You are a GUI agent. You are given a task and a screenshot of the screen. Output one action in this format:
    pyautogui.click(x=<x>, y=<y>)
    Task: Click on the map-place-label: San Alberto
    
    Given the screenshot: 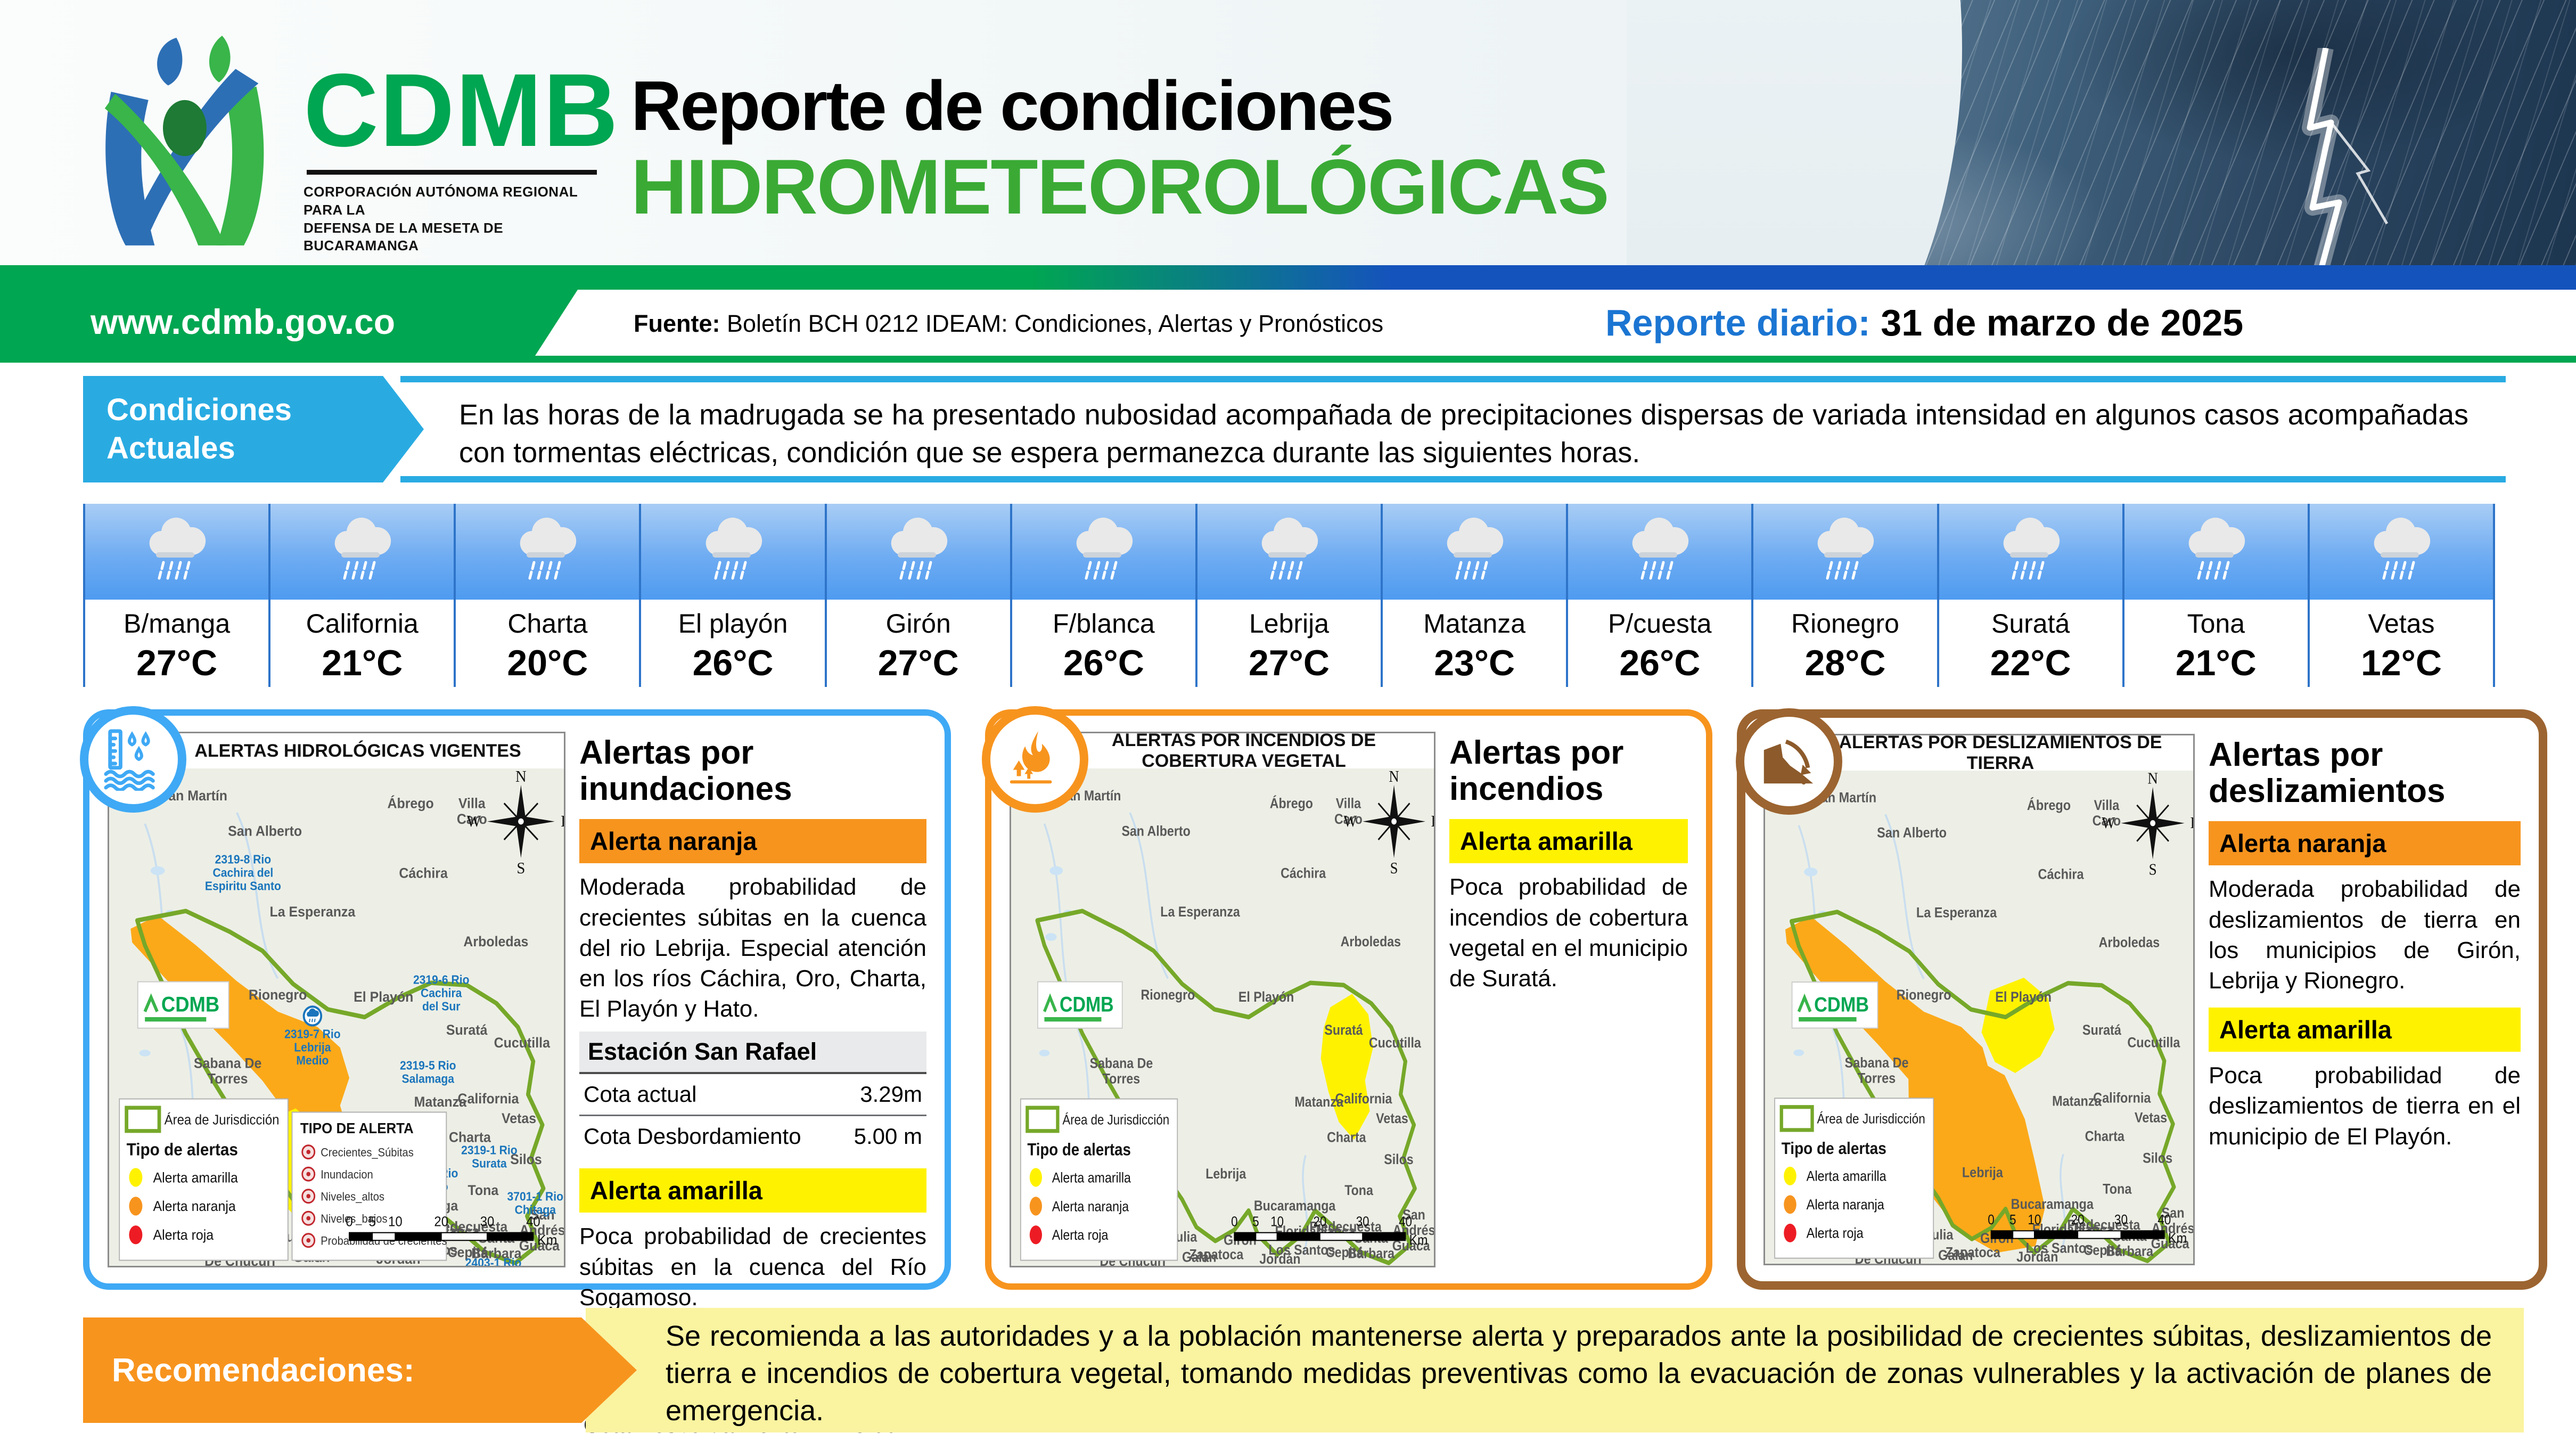 What is the action you would take?
    pyautogui.click(x=265, y=831)
    